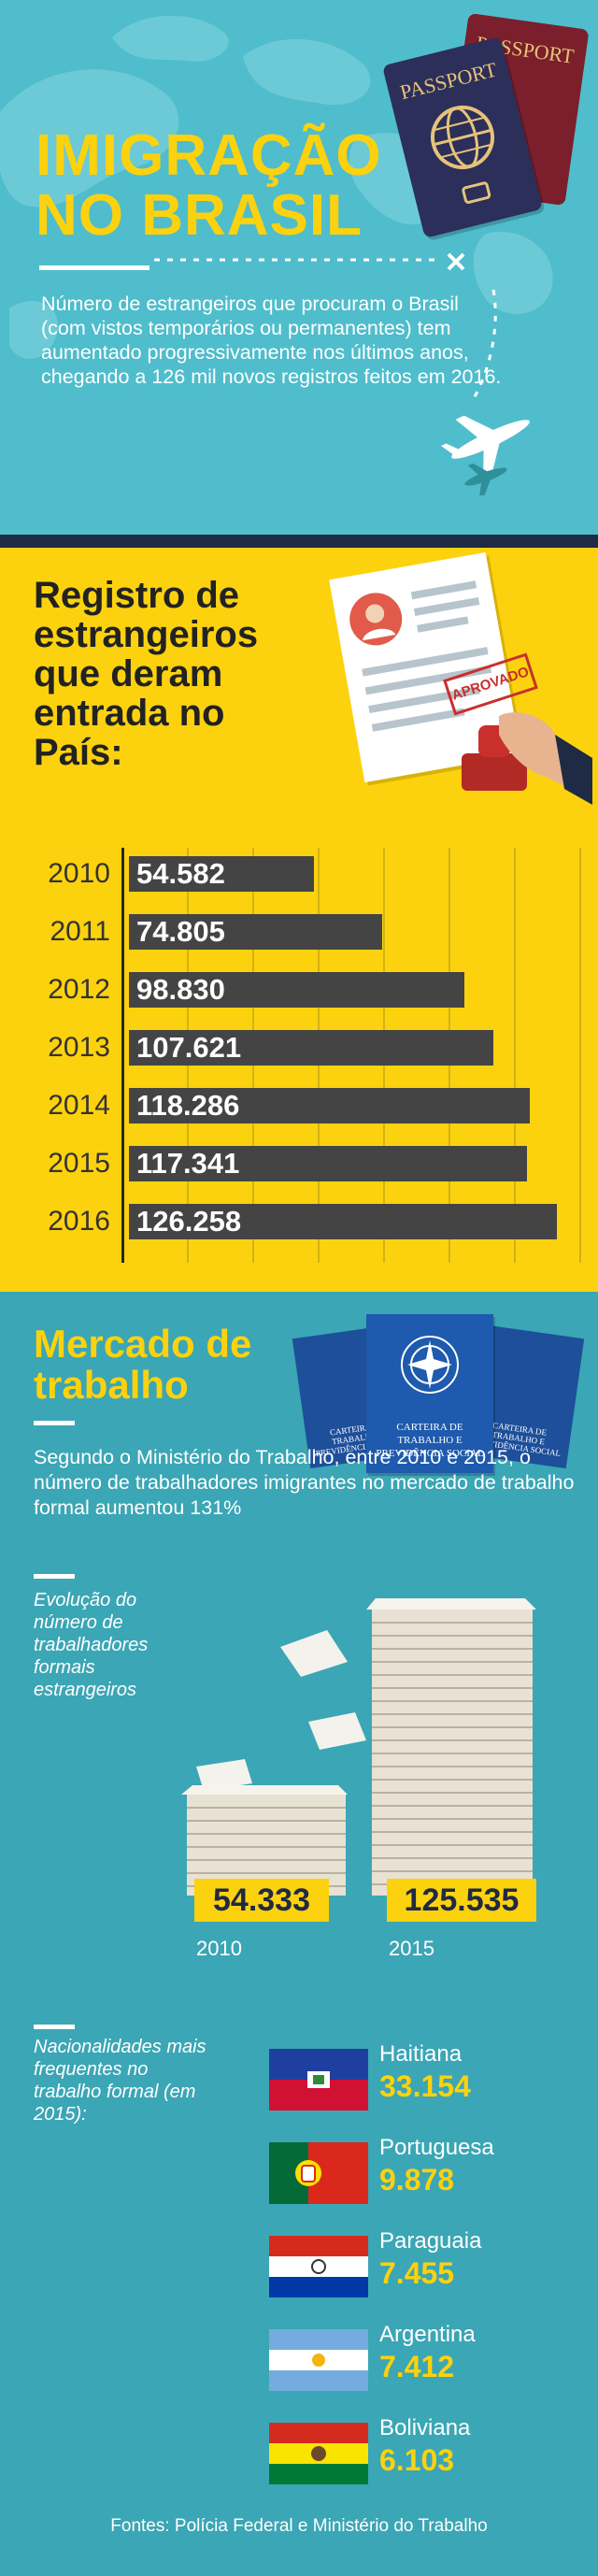 The height and width of the screenshot is (2576, 598). What do you see at coordinates (417, 2273) in the screenshot?
I see `nationality-value: 7.455` at bounding box center [417, 2273].